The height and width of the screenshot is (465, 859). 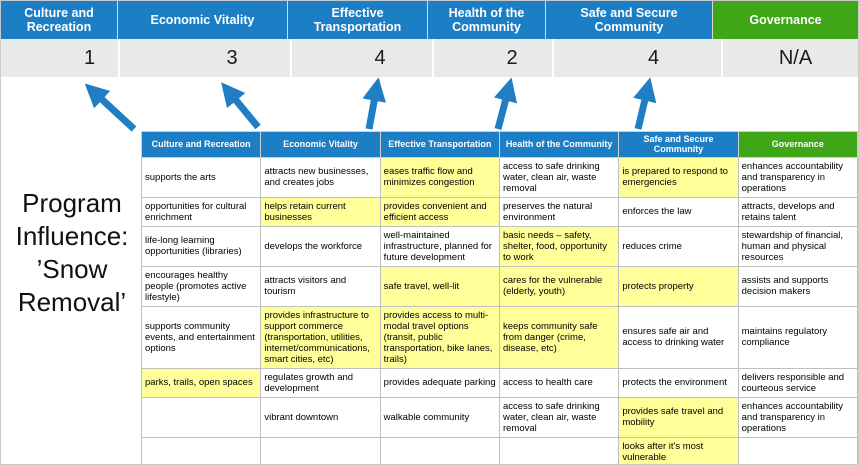 I want to click on matrix-header-2: Effective Transportation, so click(x=439, y=144).